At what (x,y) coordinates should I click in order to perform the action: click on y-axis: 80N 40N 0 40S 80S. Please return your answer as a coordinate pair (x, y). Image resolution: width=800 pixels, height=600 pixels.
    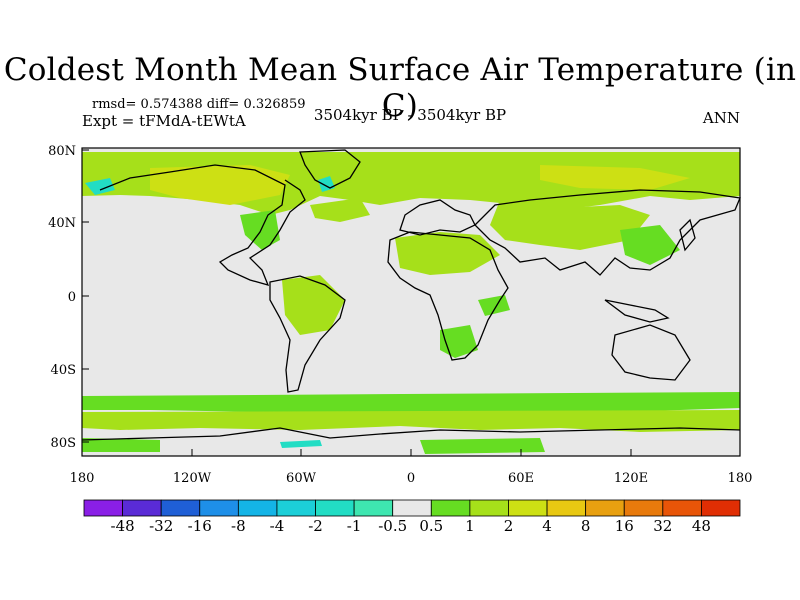
    Looking at the image, I should click on (68, 297).